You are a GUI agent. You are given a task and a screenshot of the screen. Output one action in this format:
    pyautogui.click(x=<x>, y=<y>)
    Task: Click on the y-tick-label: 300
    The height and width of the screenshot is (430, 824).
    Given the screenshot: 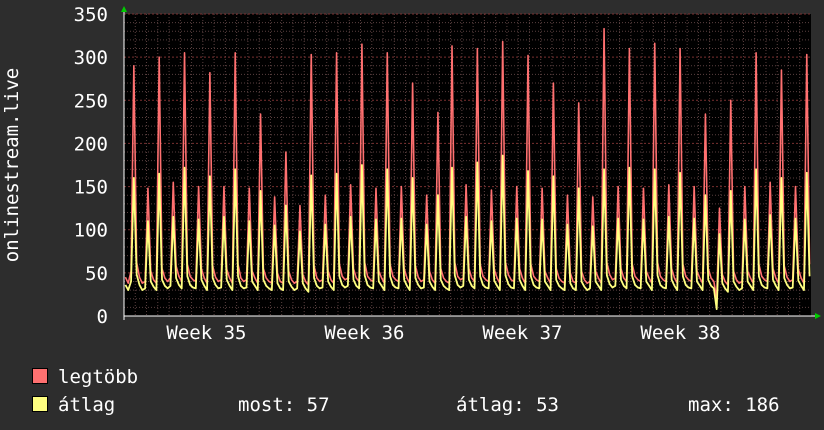 What is the action you would take?
    pyautogui.click(x=91, y=58)
    